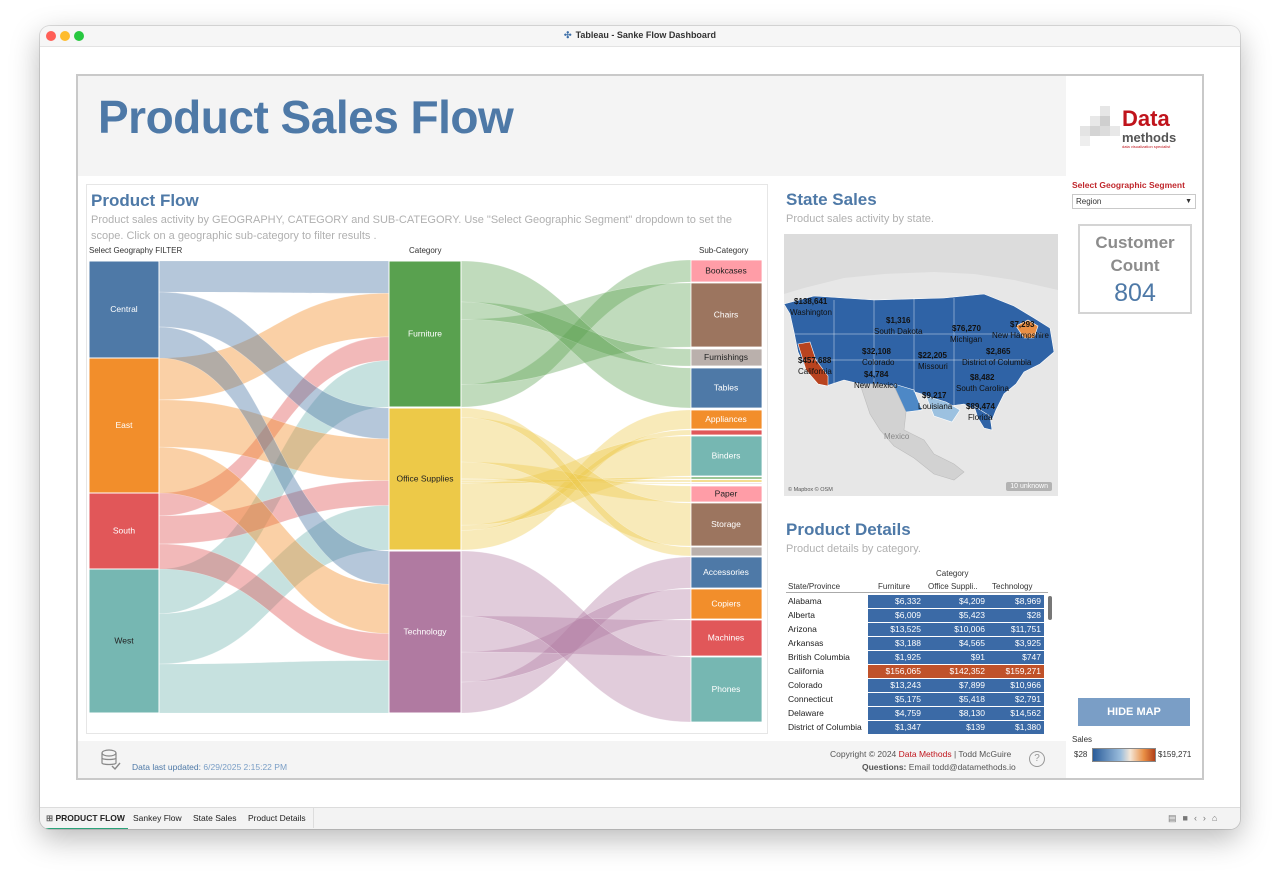  I want to click on table-row-label: Colorado, so click(805, 685).